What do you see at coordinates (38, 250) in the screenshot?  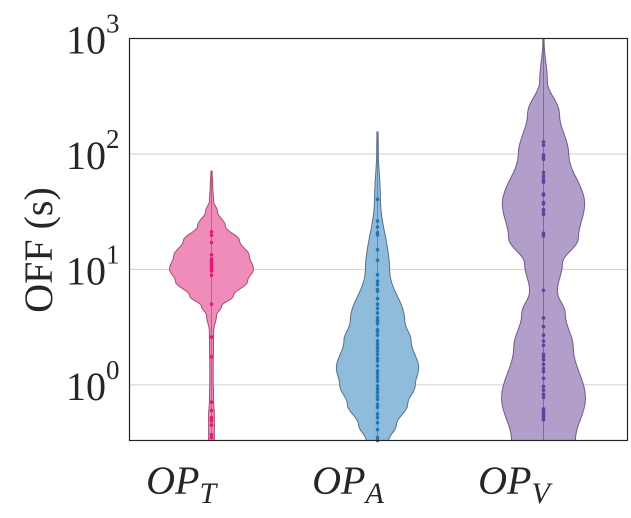 I see `y-axis-label: OFF (s)` at bounding box center [38, 250].